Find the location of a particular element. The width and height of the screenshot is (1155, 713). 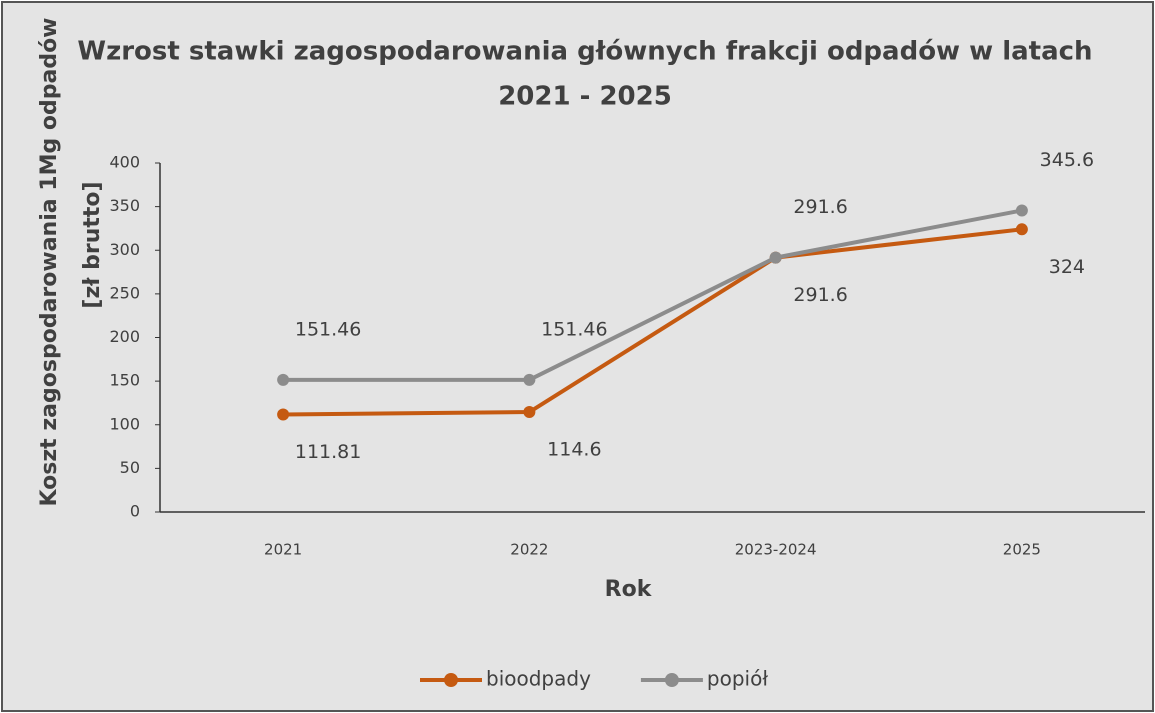

x-axis-title: Rok is located at coordinates (629, 589).